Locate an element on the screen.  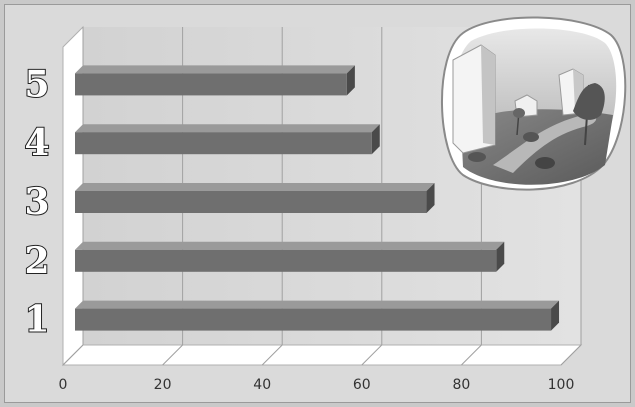
city-park-illustration-icon is located at coordinates (534, 103).